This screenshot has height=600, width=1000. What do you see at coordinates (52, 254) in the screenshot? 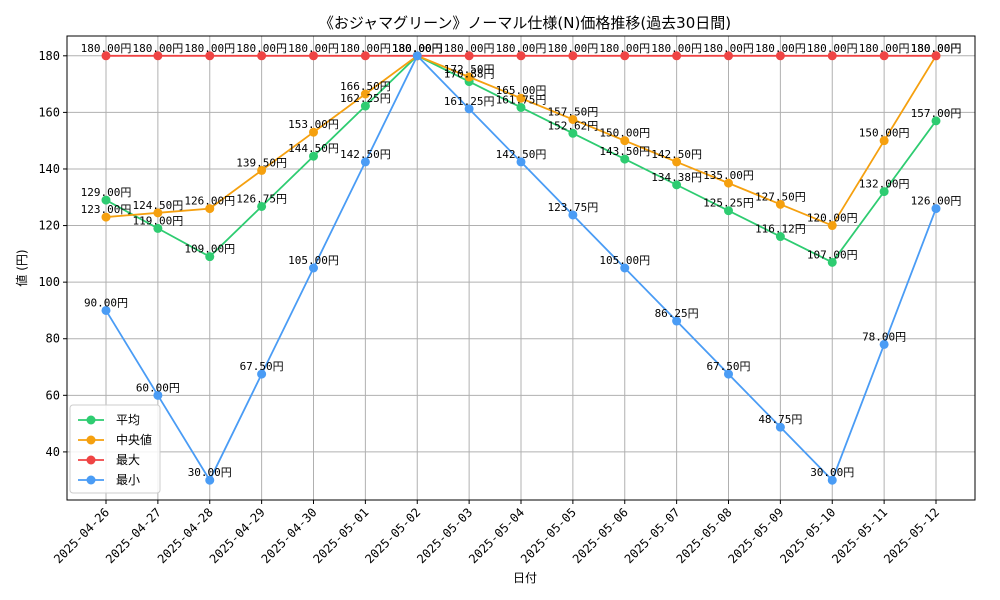
I see `y-axis-ticks: 40 60 80 100 120 140 160 180` at bounding box center [52, 254].